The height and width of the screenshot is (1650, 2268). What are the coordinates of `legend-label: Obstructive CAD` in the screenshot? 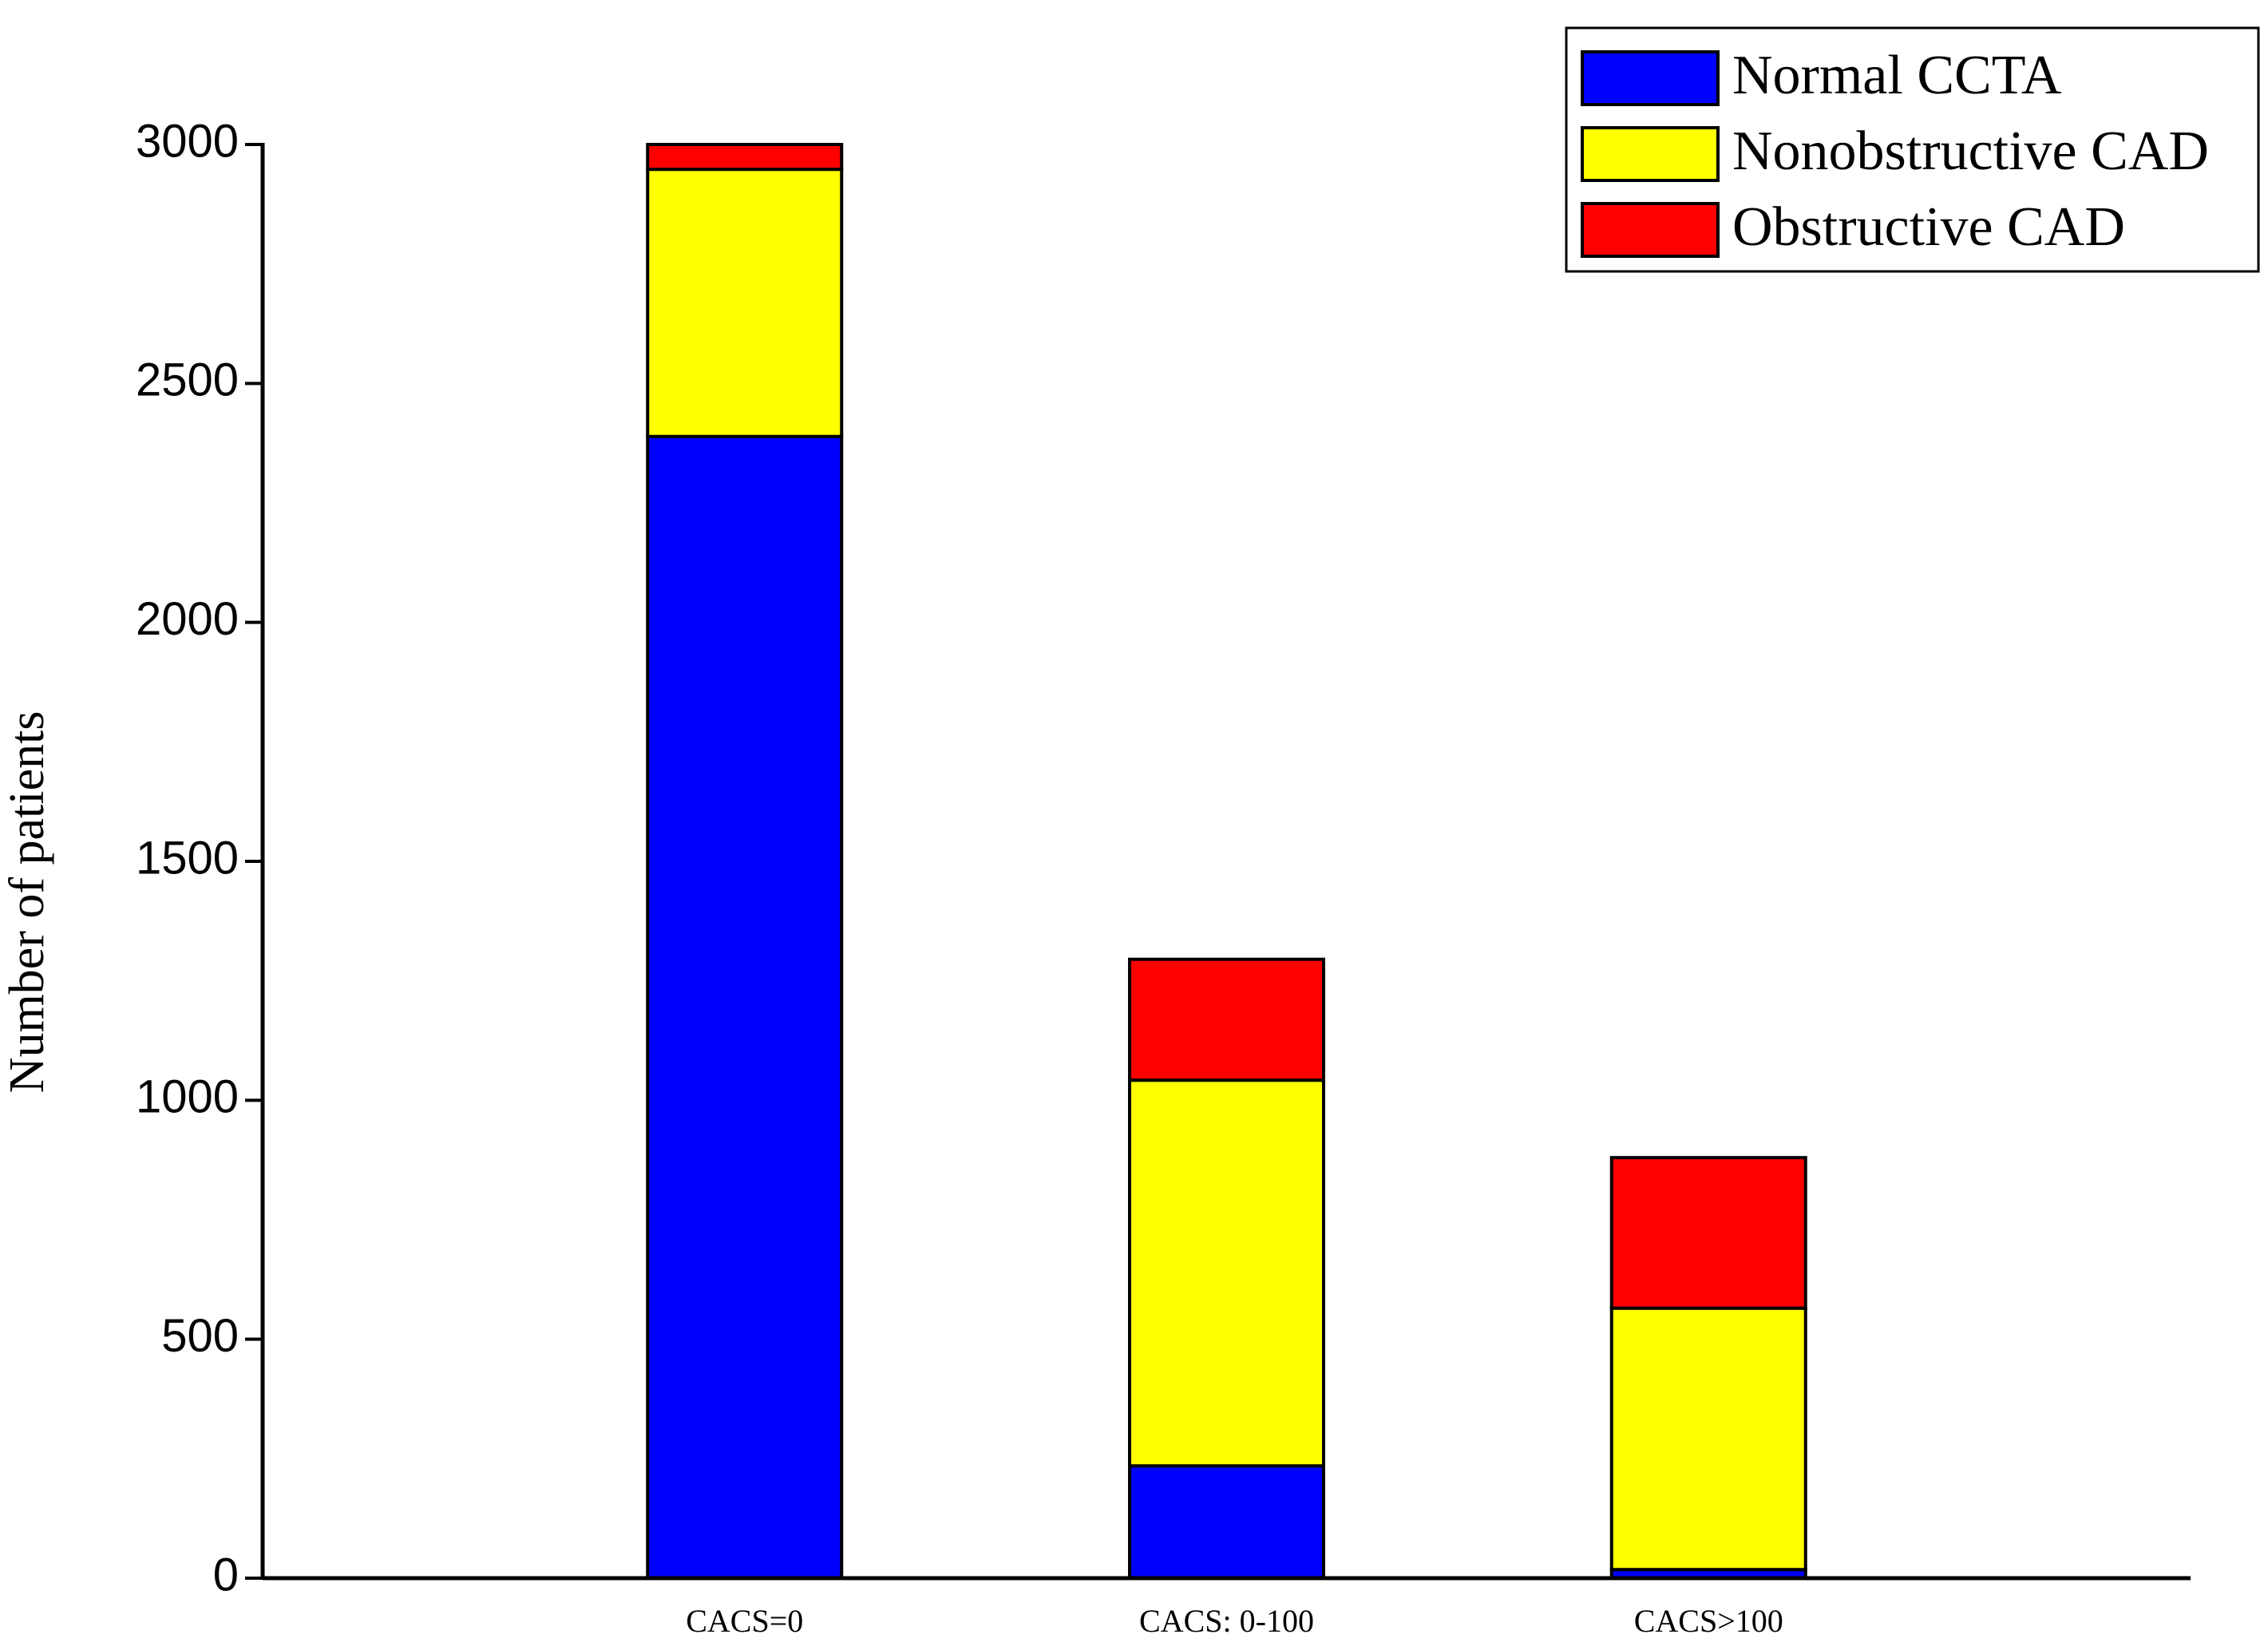 It's located at (1928, 227).